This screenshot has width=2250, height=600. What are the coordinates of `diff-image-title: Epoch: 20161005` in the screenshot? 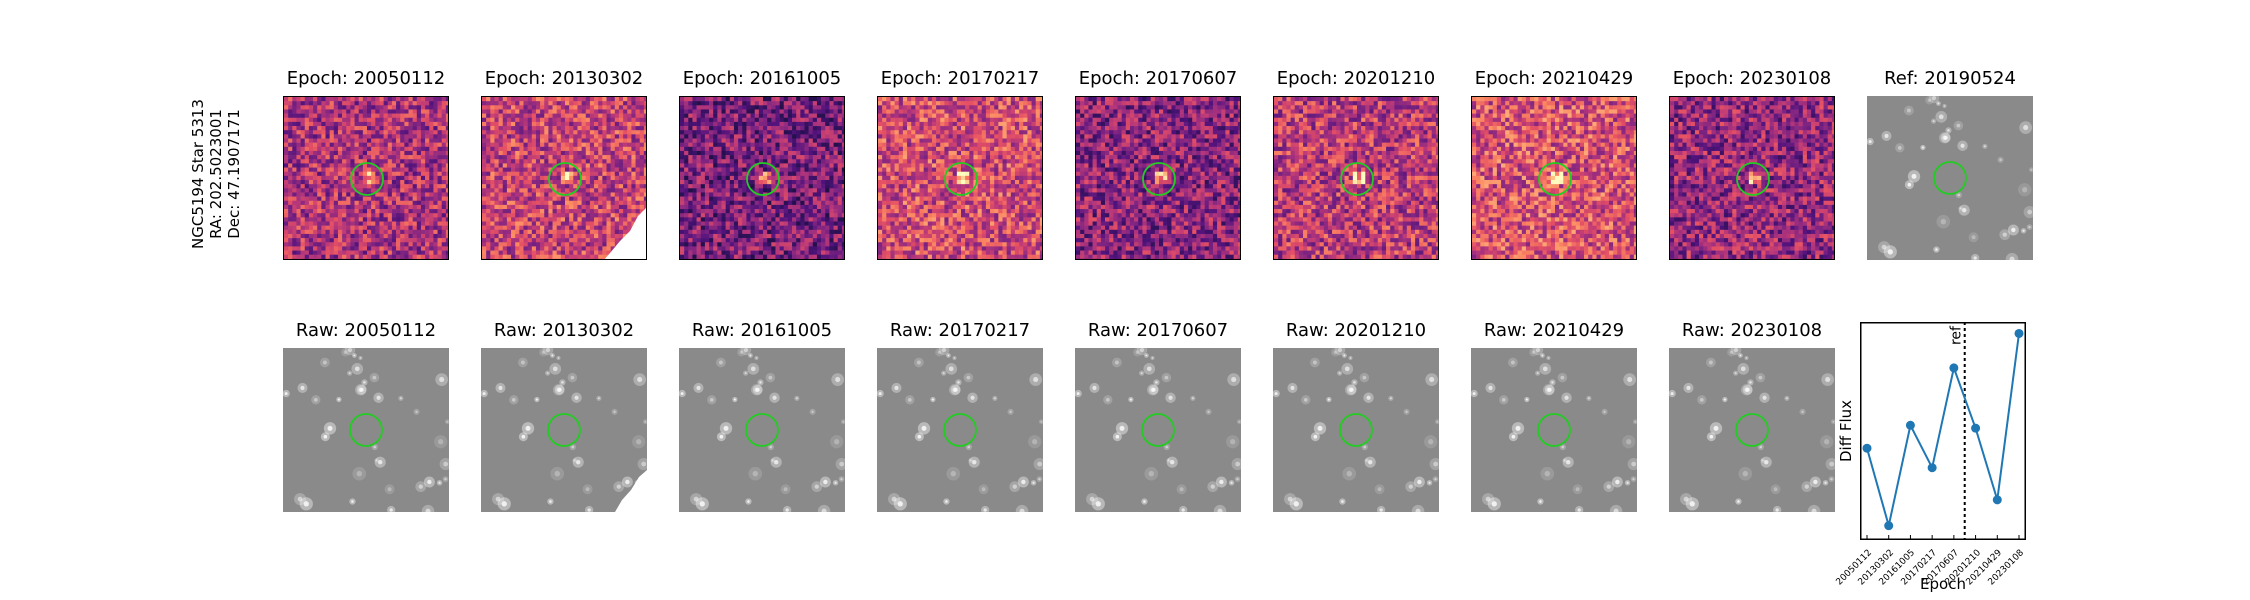 It's located at (762, 78).